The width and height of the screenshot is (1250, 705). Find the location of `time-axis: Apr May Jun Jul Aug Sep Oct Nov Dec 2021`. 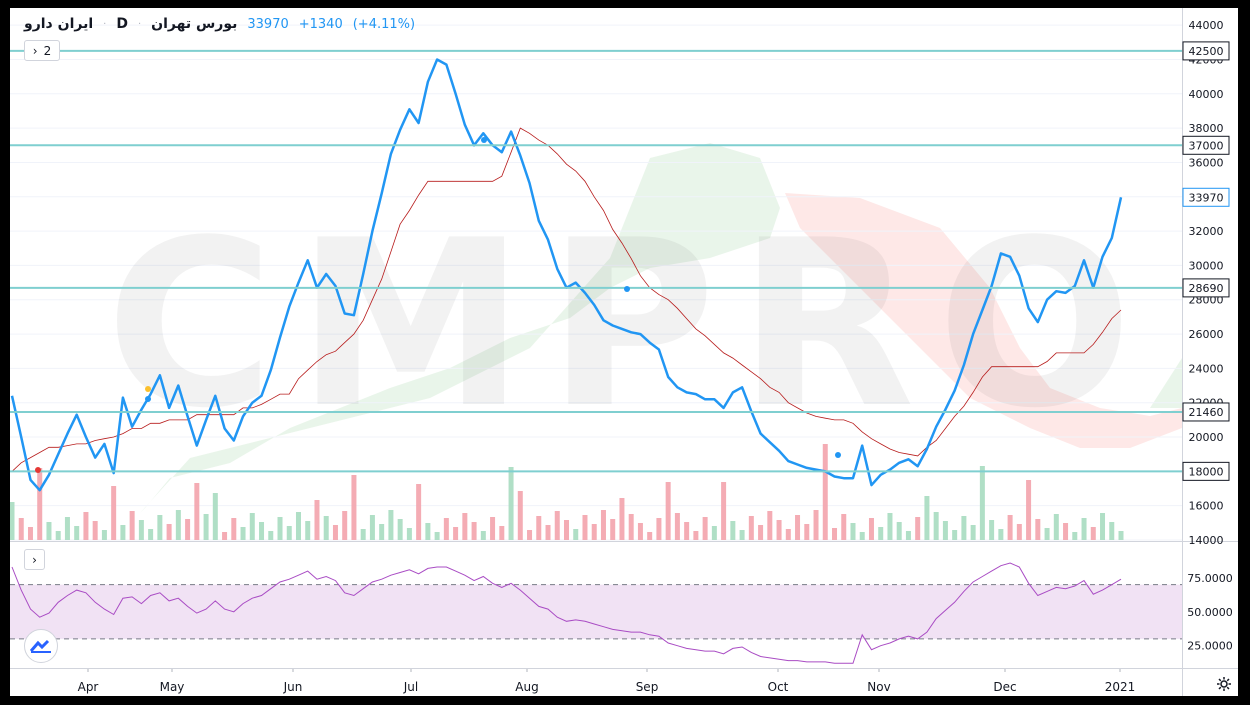

time-axis: Apr May Jun Jul Aug Sep Oct Nov Dec 2021 is located at coordinates (606, 681).